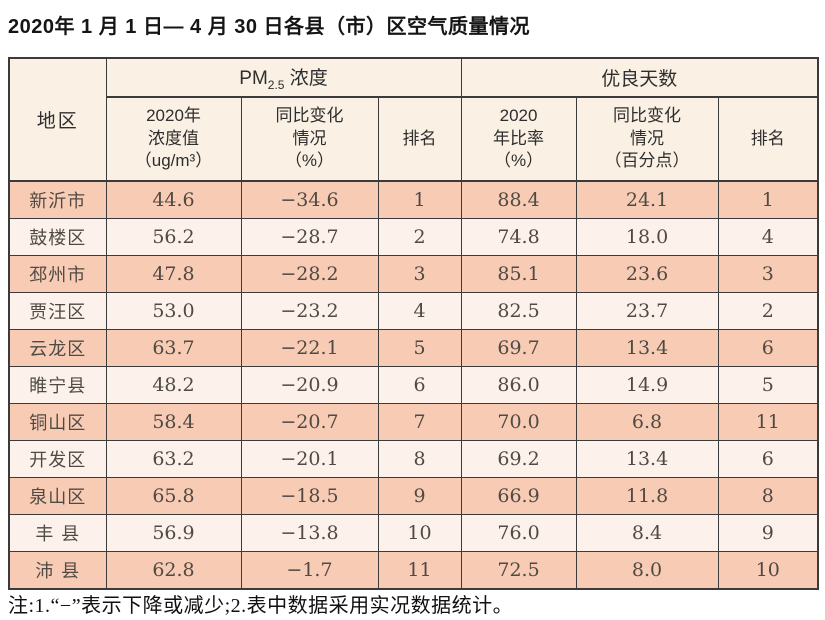  Describe the element at coordinates (518, 385) in the screenshot. I see `good-rate-cell: 86.0` at that location.